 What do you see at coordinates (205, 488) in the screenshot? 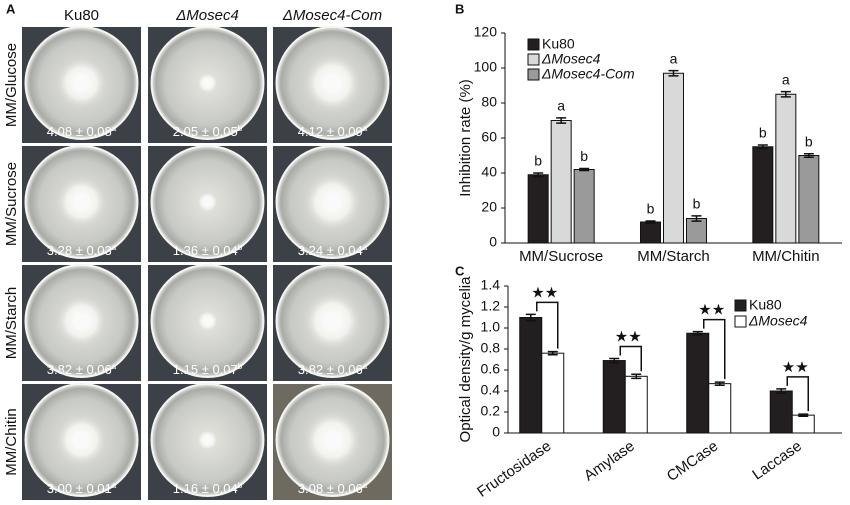
I see `cell-value-text: 1.16 ± 0.04` at bounding box center [205, 488].